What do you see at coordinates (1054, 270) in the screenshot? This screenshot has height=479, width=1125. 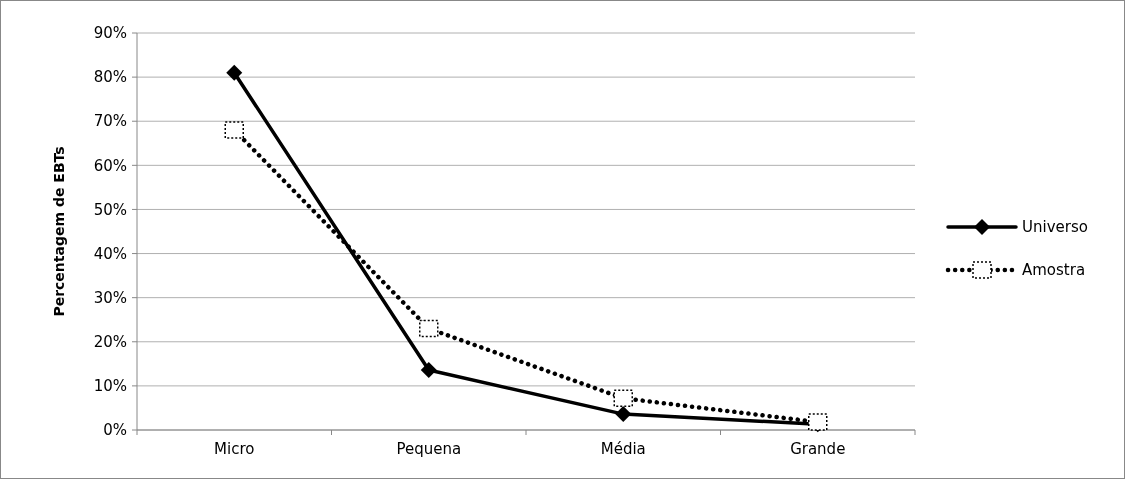 I see `legend-label: Amostra` at bounding box center [1054, 270].